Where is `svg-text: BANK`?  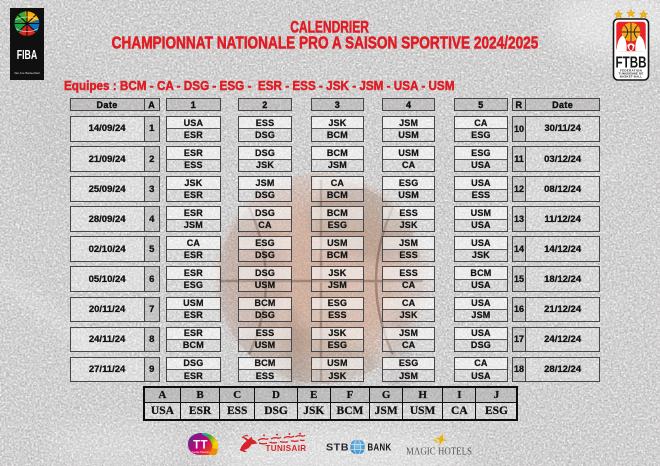
svg-text: BANK is located at coordinates (380, 448).